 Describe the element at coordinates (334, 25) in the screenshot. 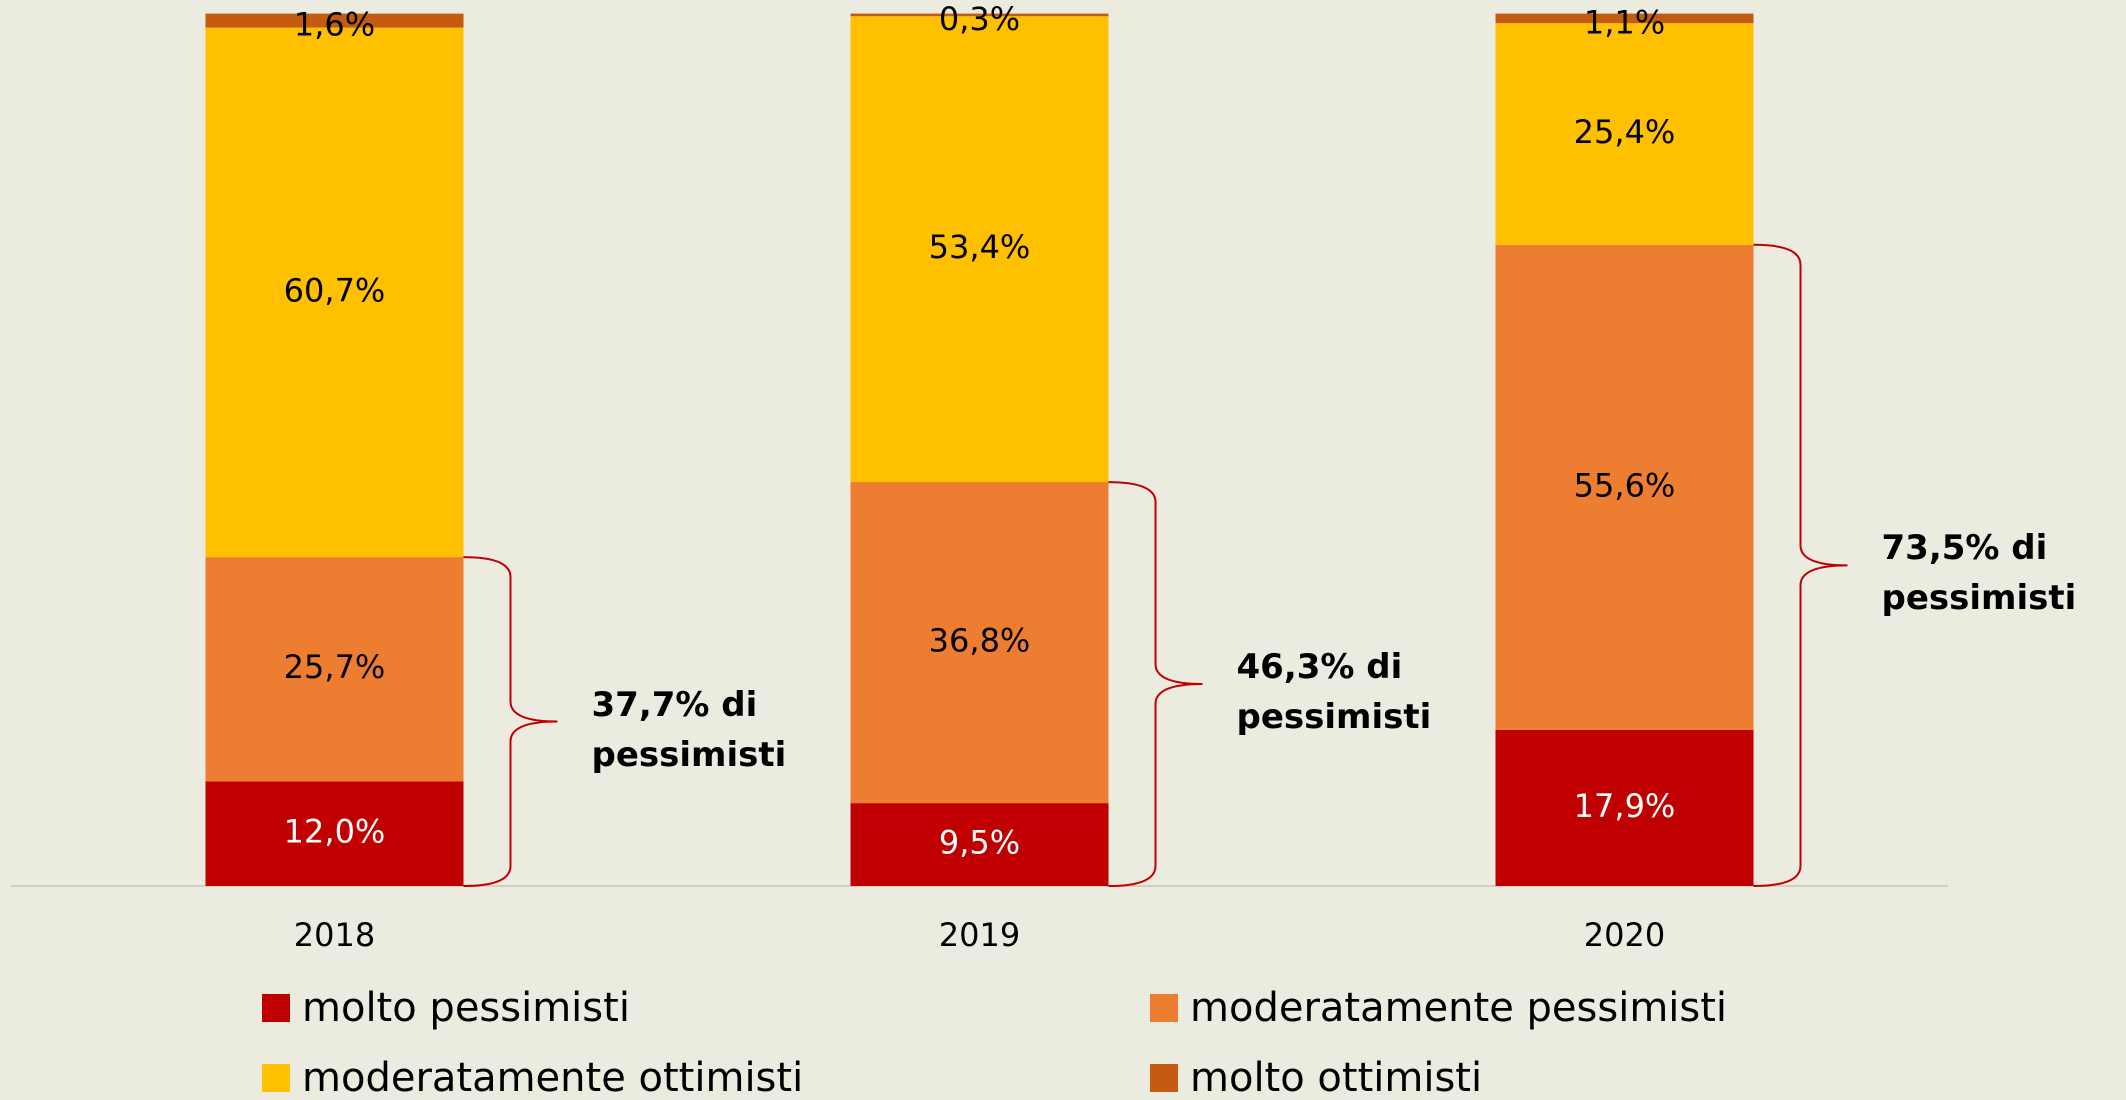

I see `value-label: 1,6%` at that location.